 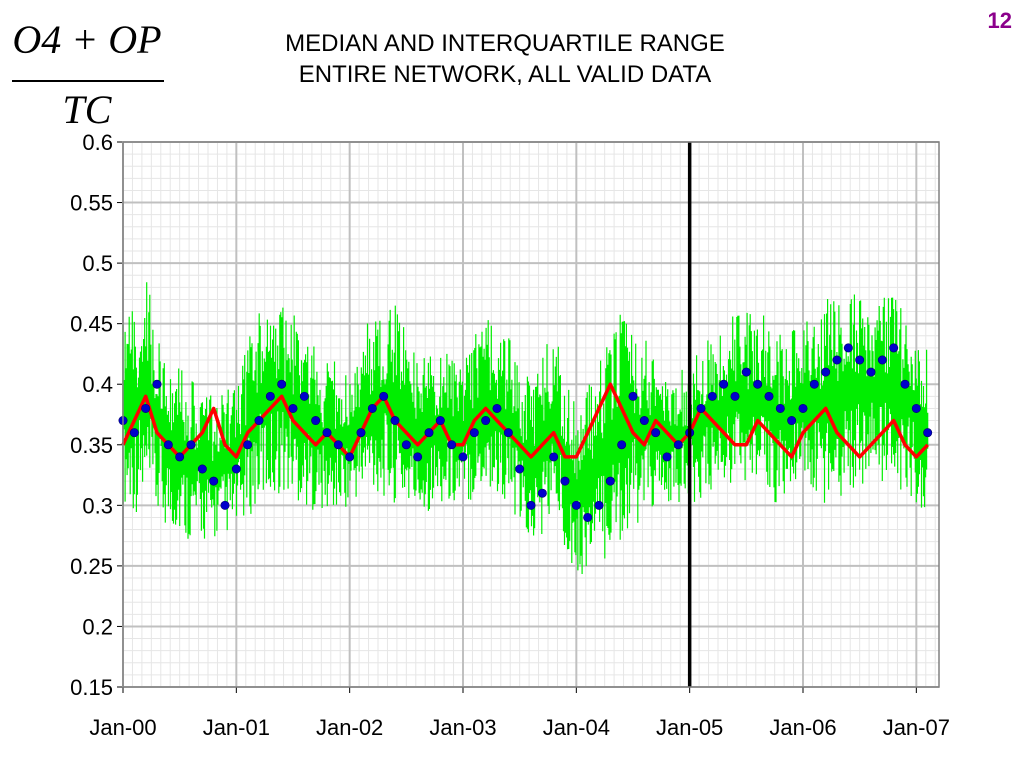 What do you see at coordinates (999, 20) in the screenshot?
I see `slide-number: 12` at bounding box center [999, 20].